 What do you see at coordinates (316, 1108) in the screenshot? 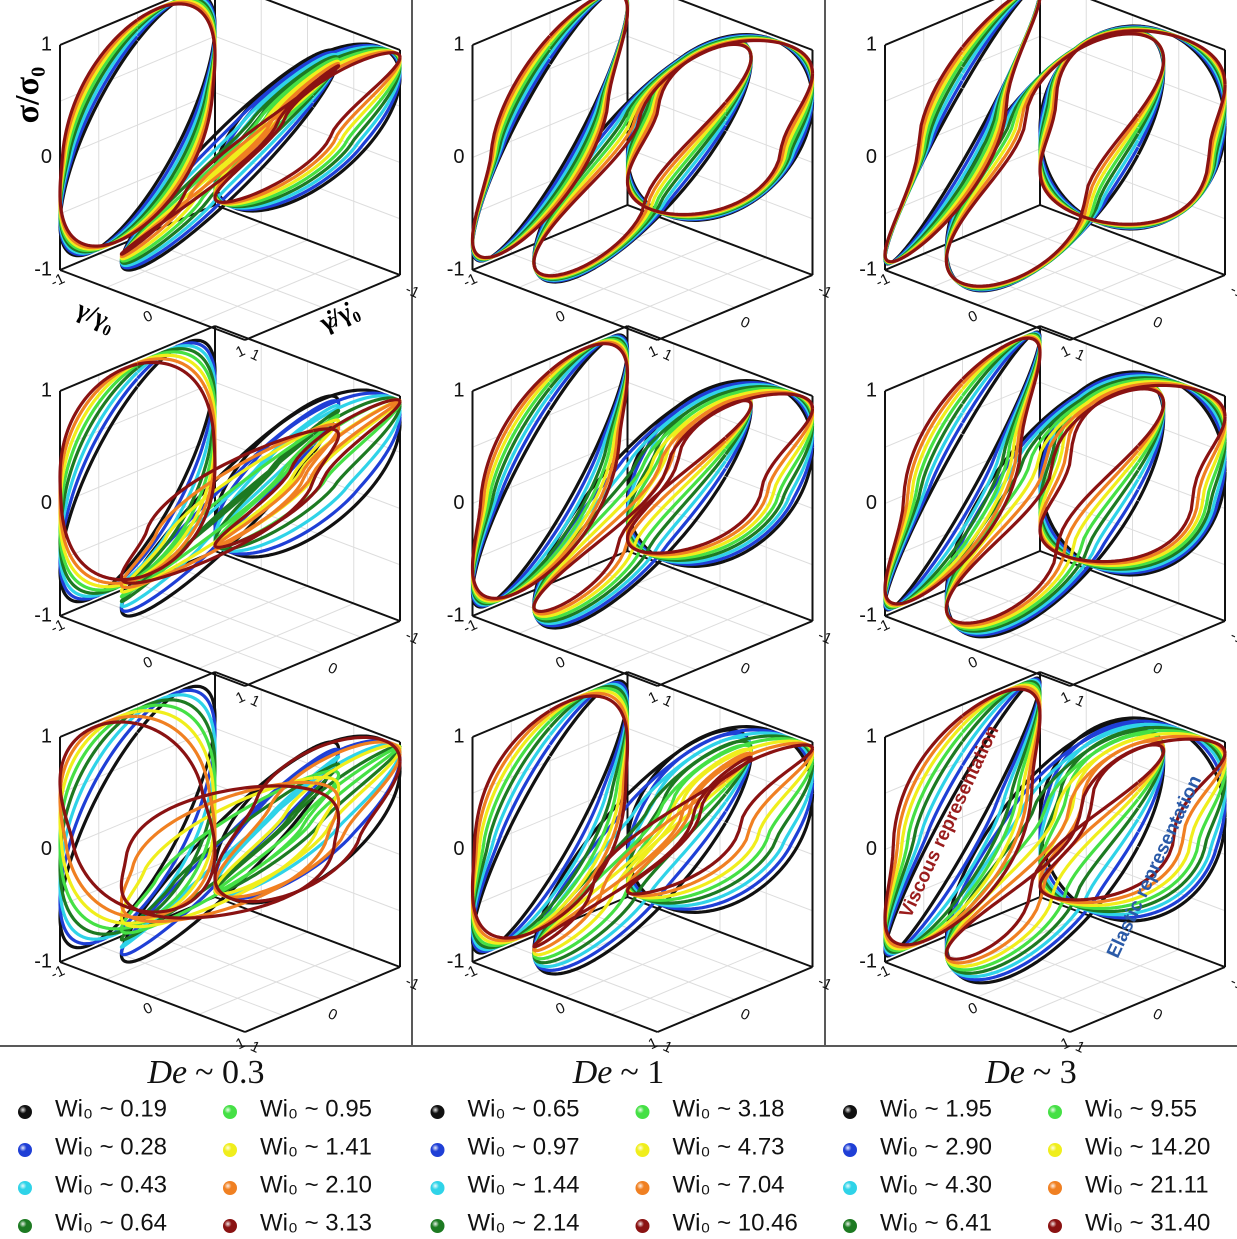
I see `legend-label: Wi₀ ~ 0.95` at bounding box center [316, 1108].